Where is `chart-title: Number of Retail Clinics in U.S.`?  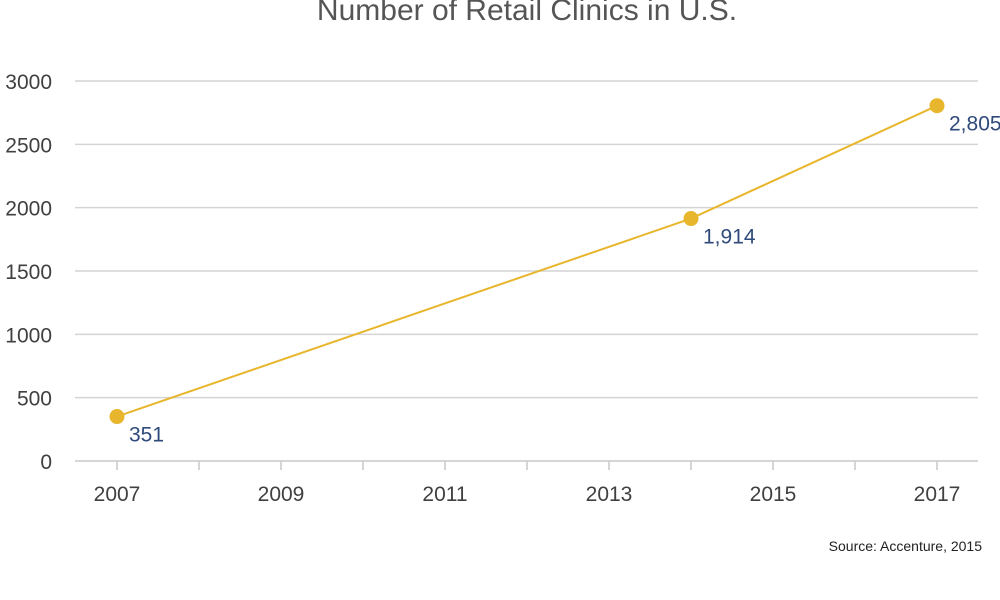
chart-title: Number of Retail Clinics in U.S. is located at coordinates (527, 13).